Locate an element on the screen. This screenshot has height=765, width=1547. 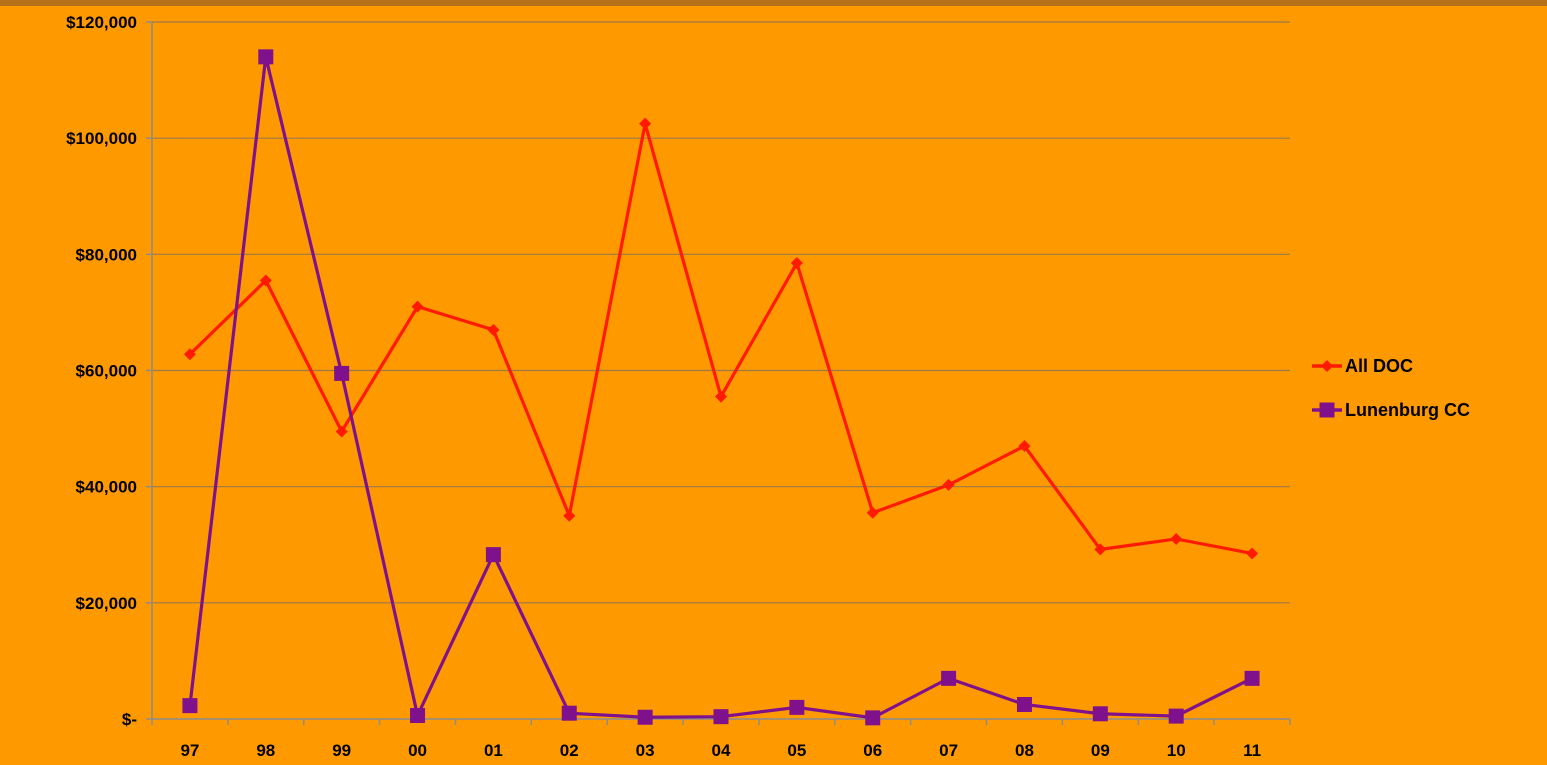
x-tick-label: 10 is located at coordinates (1176, 750).